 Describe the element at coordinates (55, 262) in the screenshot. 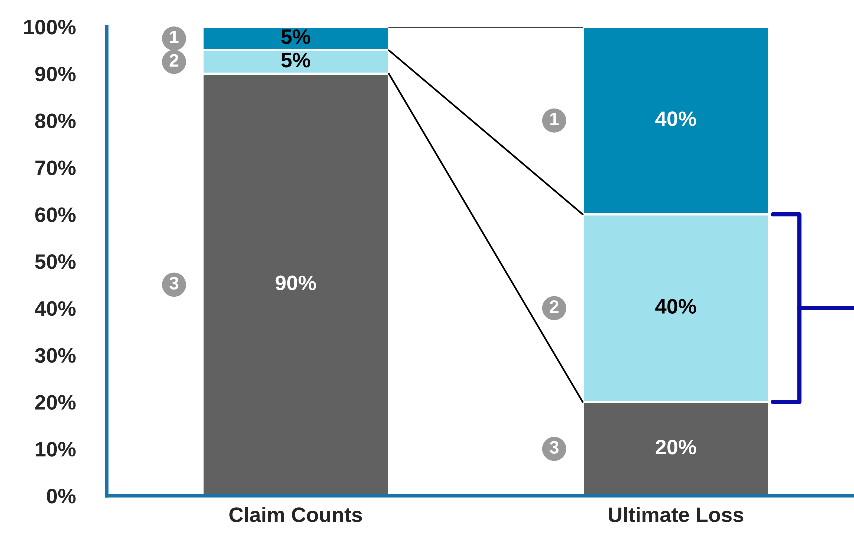

I see `y-tick-label: 50%` at that location.